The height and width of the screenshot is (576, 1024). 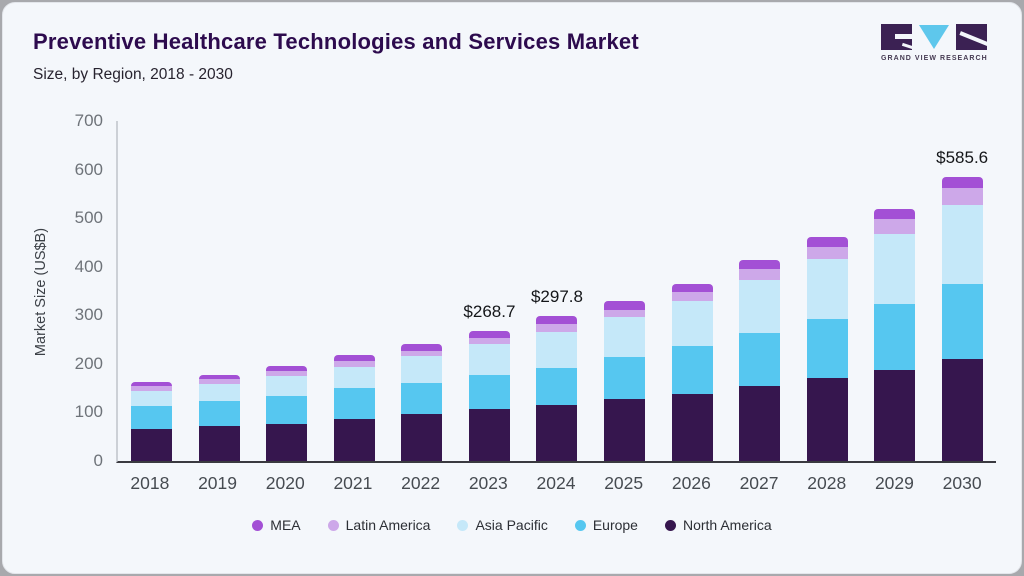 What do you see at coordinates (557, 328) in the screenshot?
I see `segment-2024-latin-america` at bounding box center [557, 328].